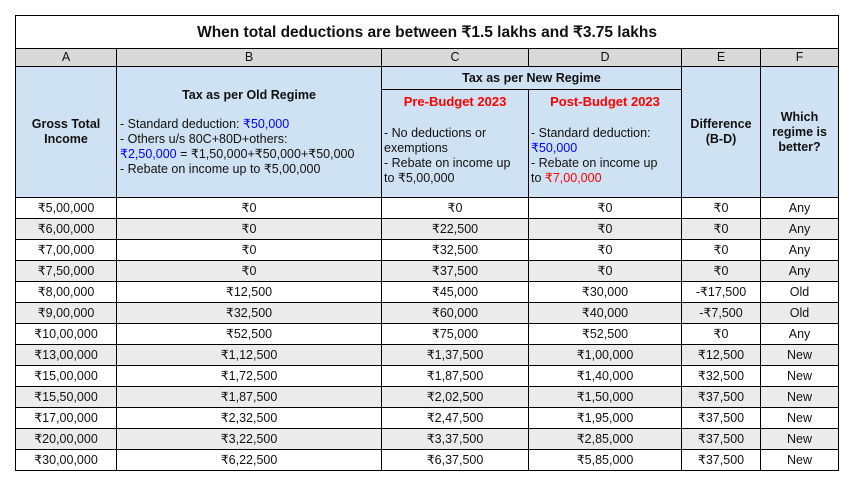 The height and width of the screenshot is (499, 861). Describe the element at coordinates (605, 355) in the screenshot. I see `post-budget-tax-cell: ₹1,00,000` at that location.